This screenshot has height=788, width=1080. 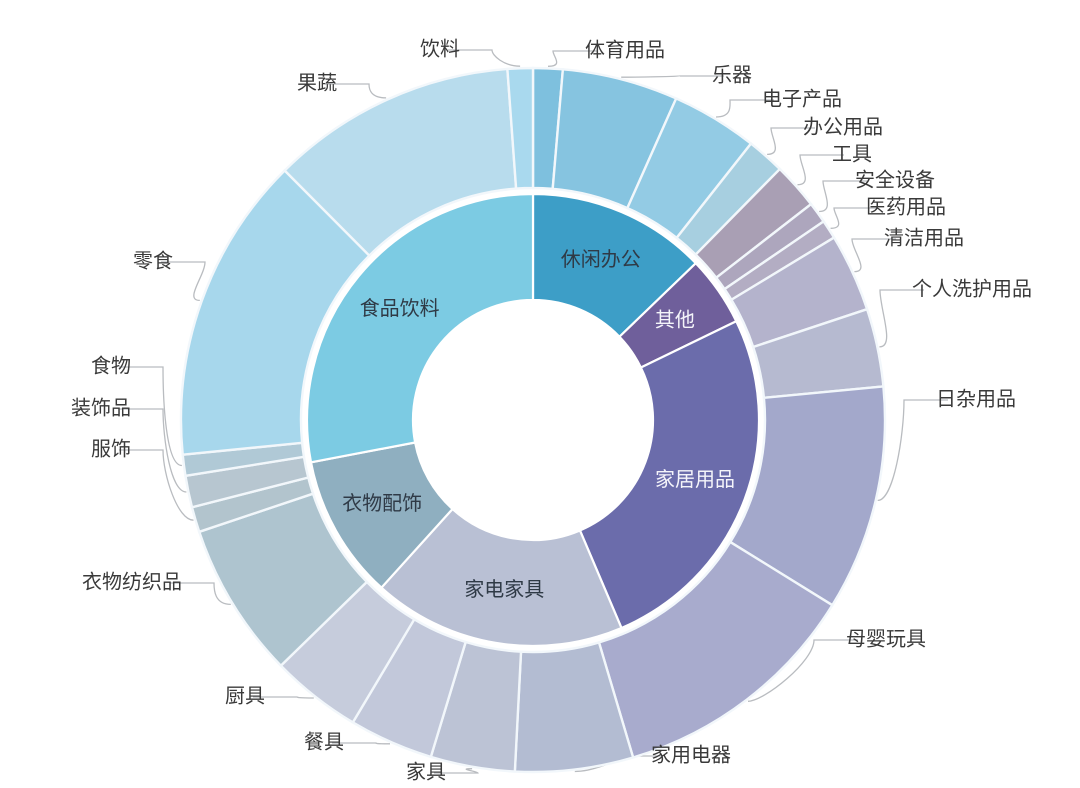 What do you see at coordinates (520, 128) in the screenshot?
I see `outer-ring-segment` at bounding box center [520, 128].